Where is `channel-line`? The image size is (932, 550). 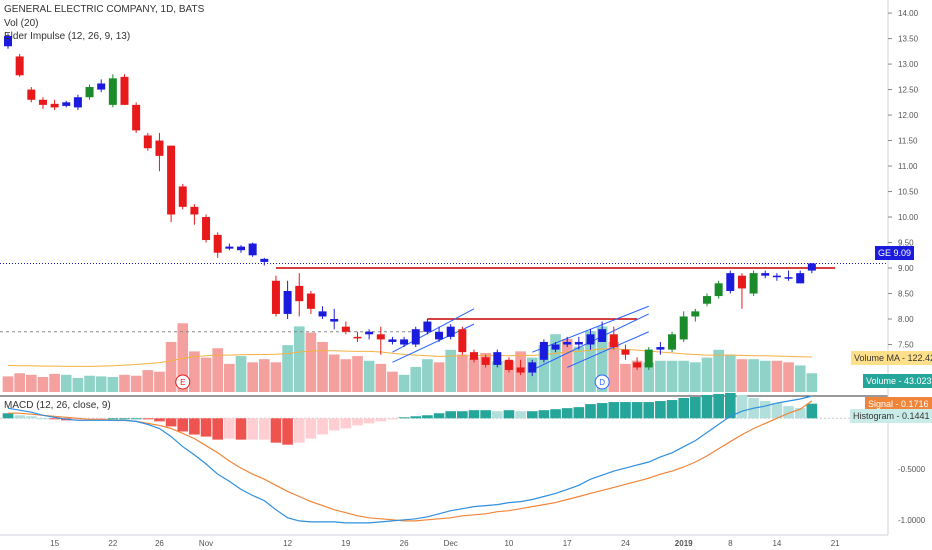 channel-line is located at coordinates (607, 349).